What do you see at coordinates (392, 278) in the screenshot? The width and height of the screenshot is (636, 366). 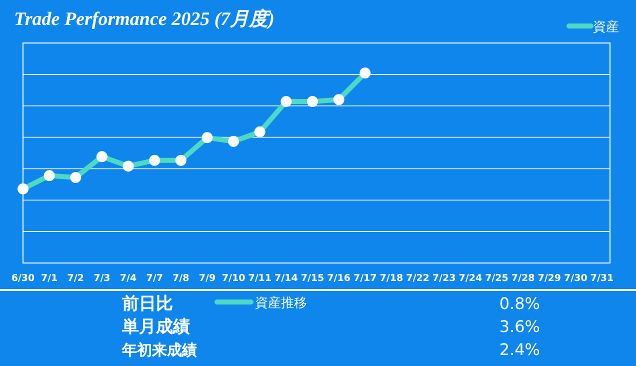 I see `x-tick-label: 7/18` at bounding box center [392, 278].